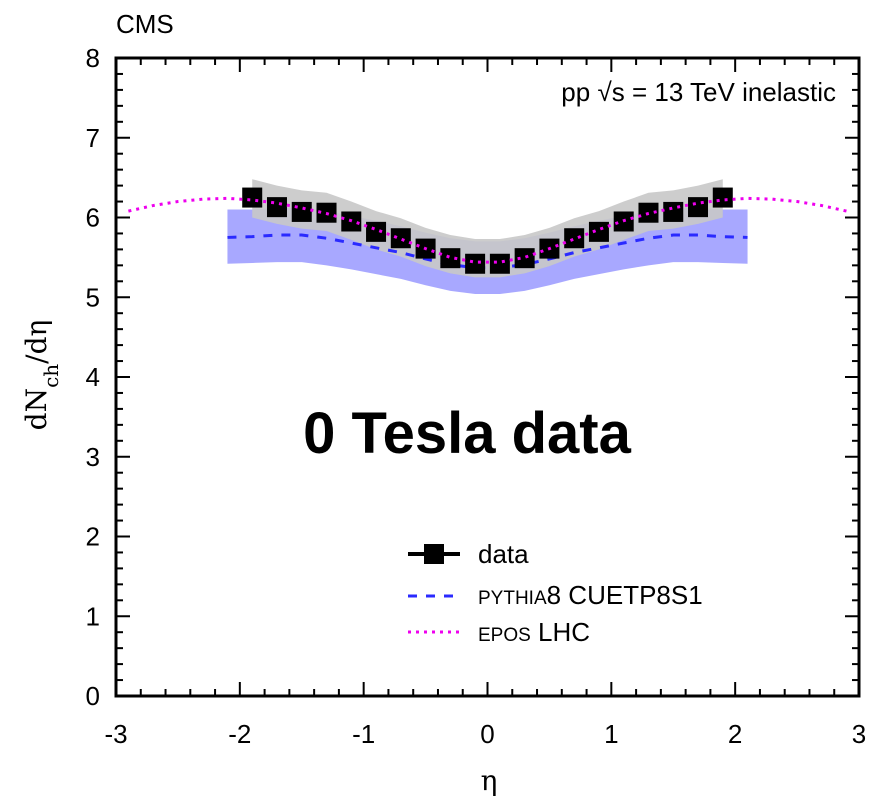 The height and width of the screenshot is (806, 878). I want to click on legend-entry-pythia: PYTHIA8 CUETP8S1, so click(555, 595).